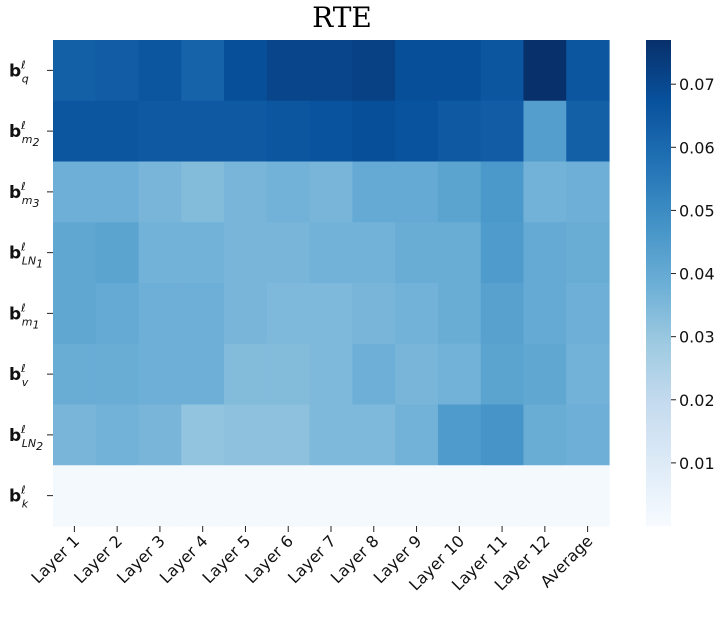  What do you see at coordinates (697, 337) in the screenshot?
I see `colorbar-tick-label: 0.03` at bounding box center [697, 337].